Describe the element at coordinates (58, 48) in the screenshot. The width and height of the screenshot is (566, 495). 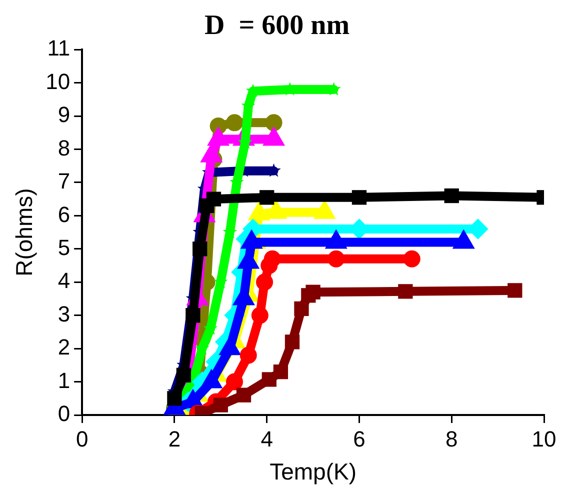
I see `y-tick-label: 11` at that location.